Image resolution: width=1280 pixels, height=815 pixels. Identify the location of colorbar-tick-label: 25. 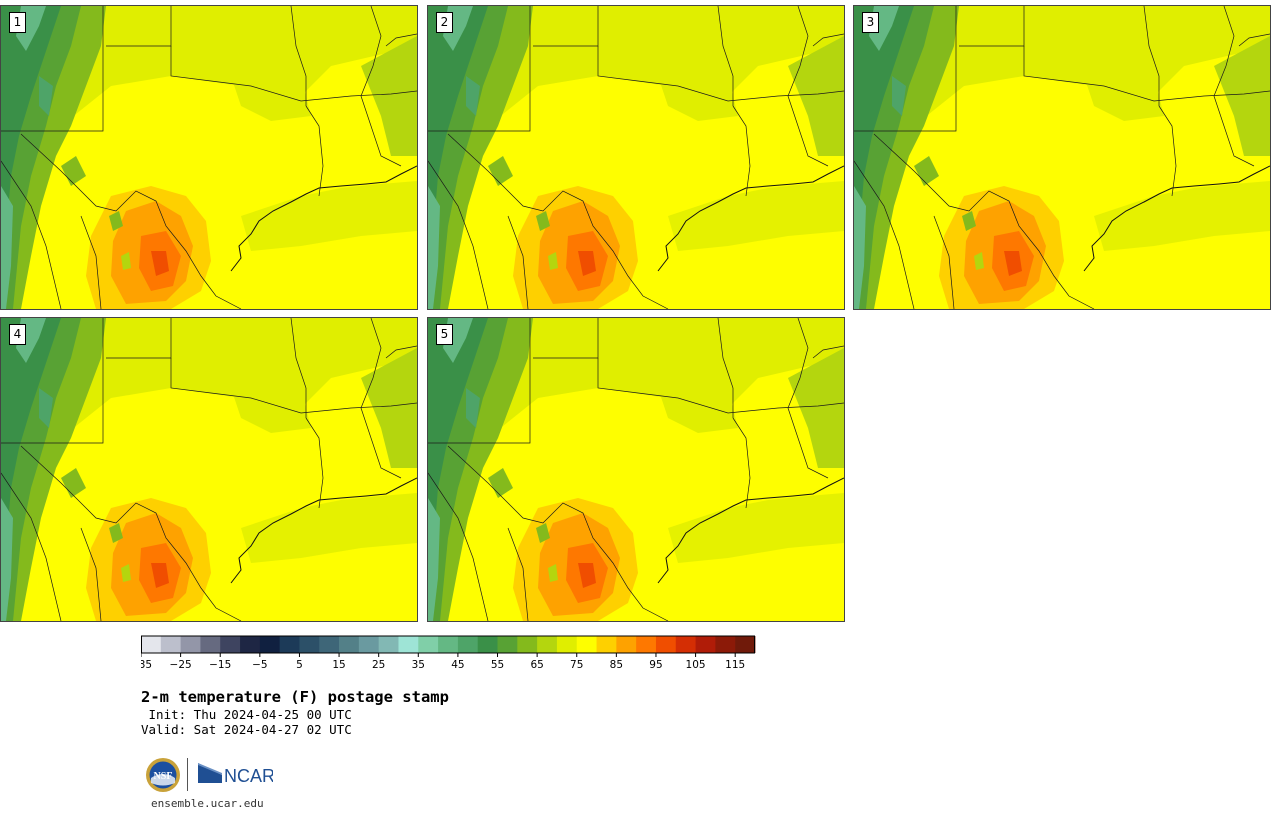
(378, 665).